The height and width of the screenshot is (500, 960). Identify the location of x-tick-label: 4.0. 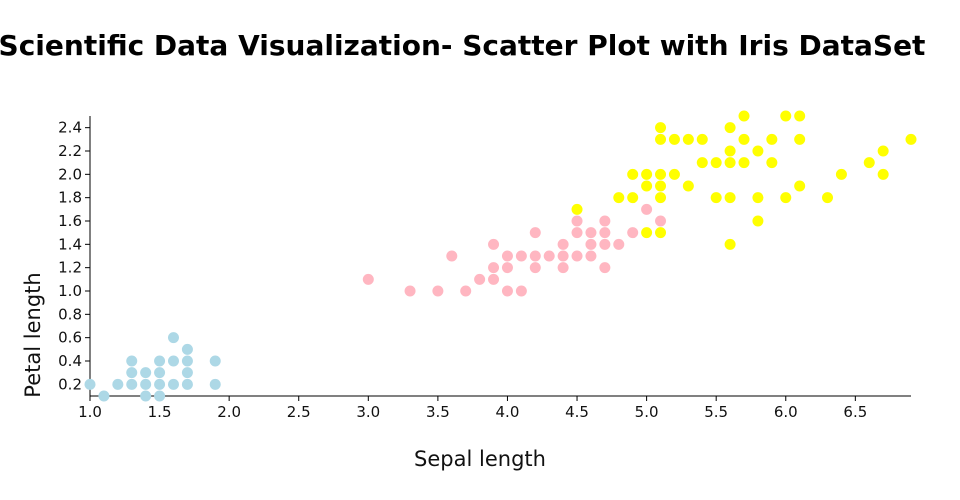
(508, 412).